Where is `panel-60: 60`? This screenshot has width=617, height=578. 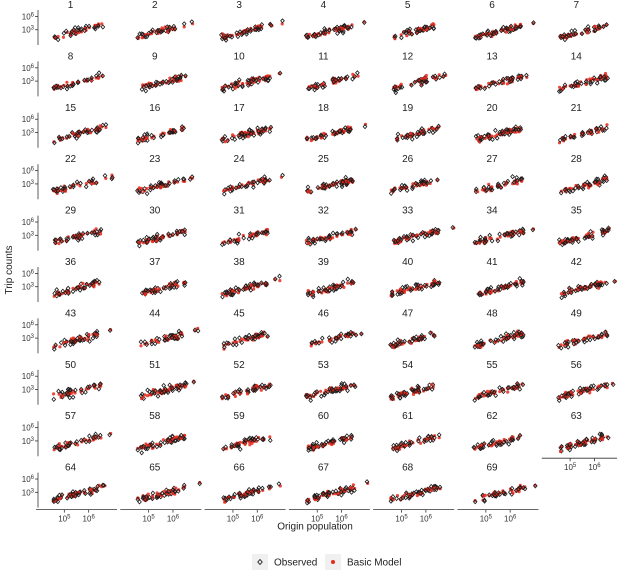 panel-60: 60 is located at coordinates (330, 432).